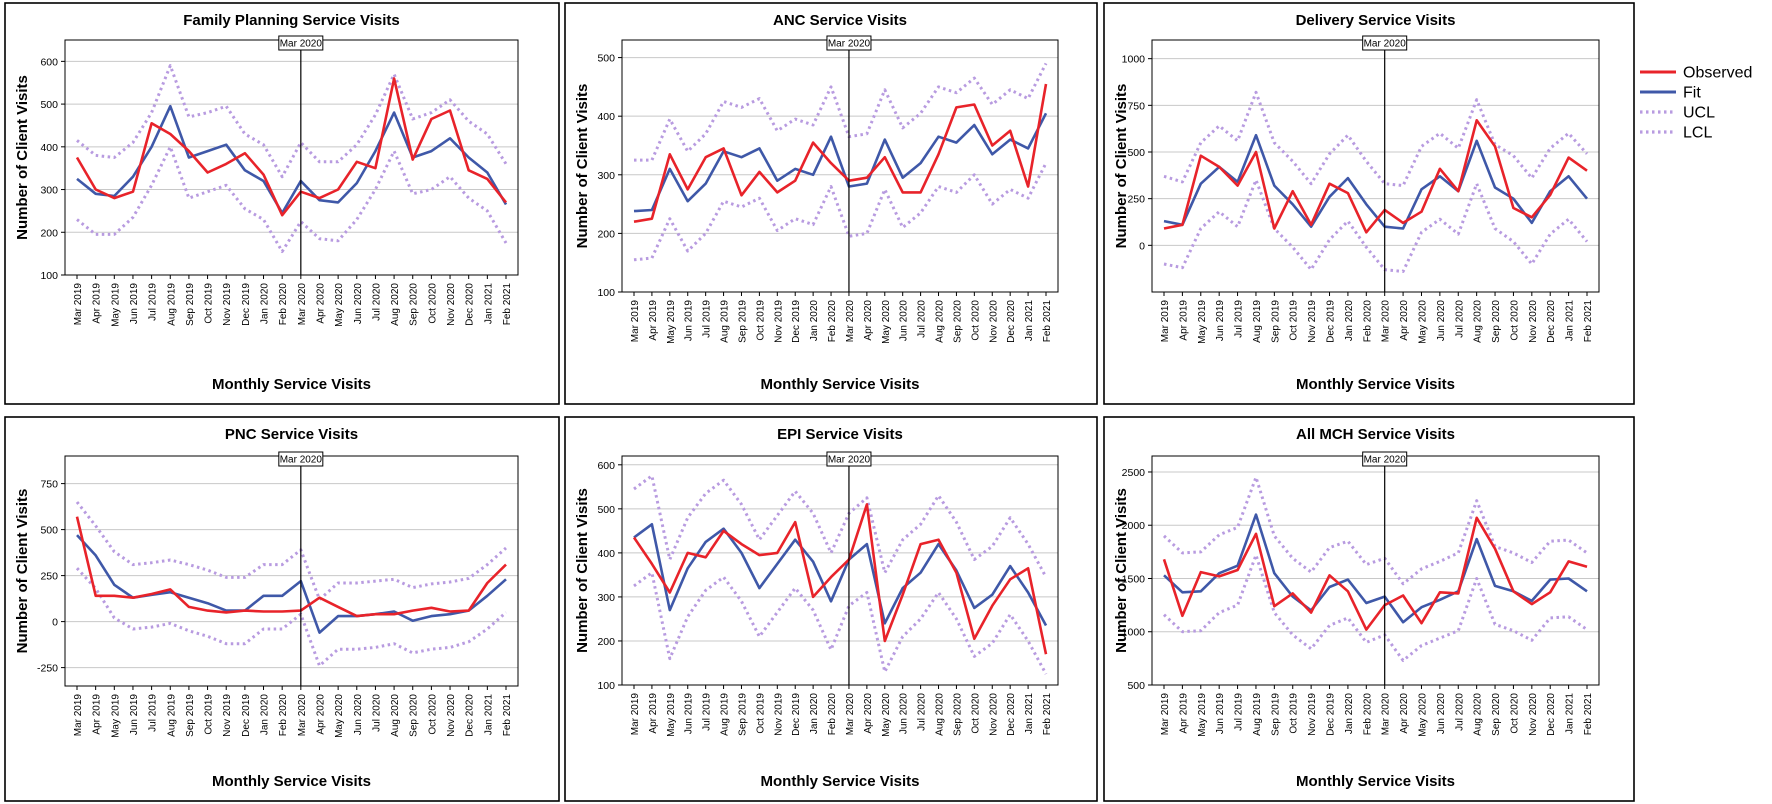  What do you see at coordinates (291, 617) in the screenshot?
I see `series-line-lcl` at bounding box center [291, 617].